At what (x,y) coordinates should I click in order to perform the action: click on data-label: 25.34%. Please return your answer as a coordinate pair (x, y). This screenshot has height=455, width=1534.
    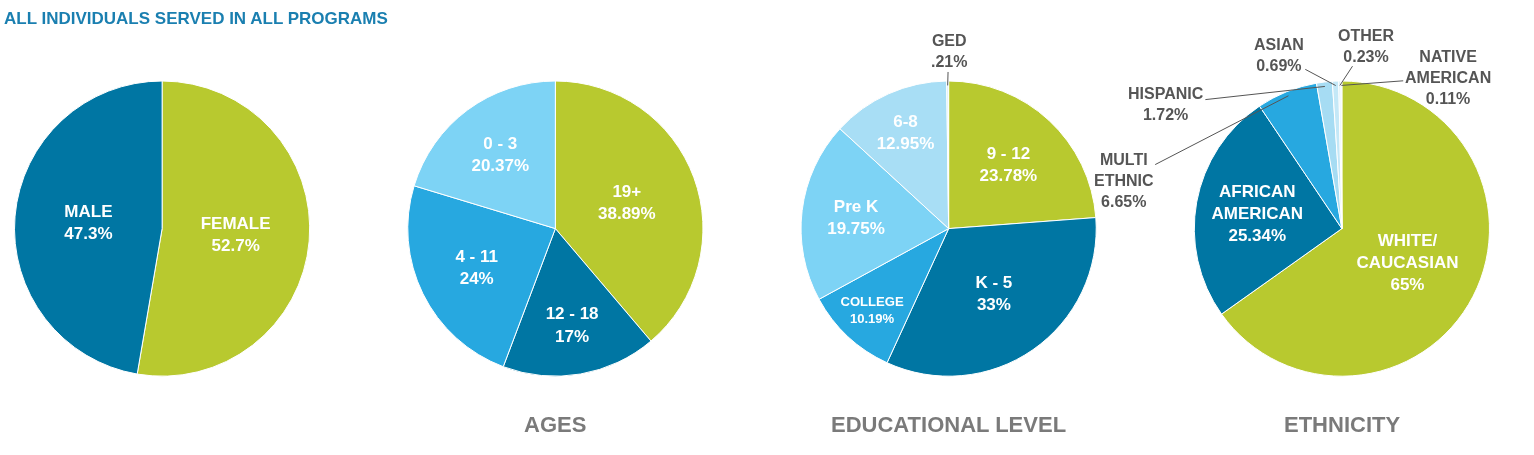
    Looking at the image, I should click on (1257, 235).